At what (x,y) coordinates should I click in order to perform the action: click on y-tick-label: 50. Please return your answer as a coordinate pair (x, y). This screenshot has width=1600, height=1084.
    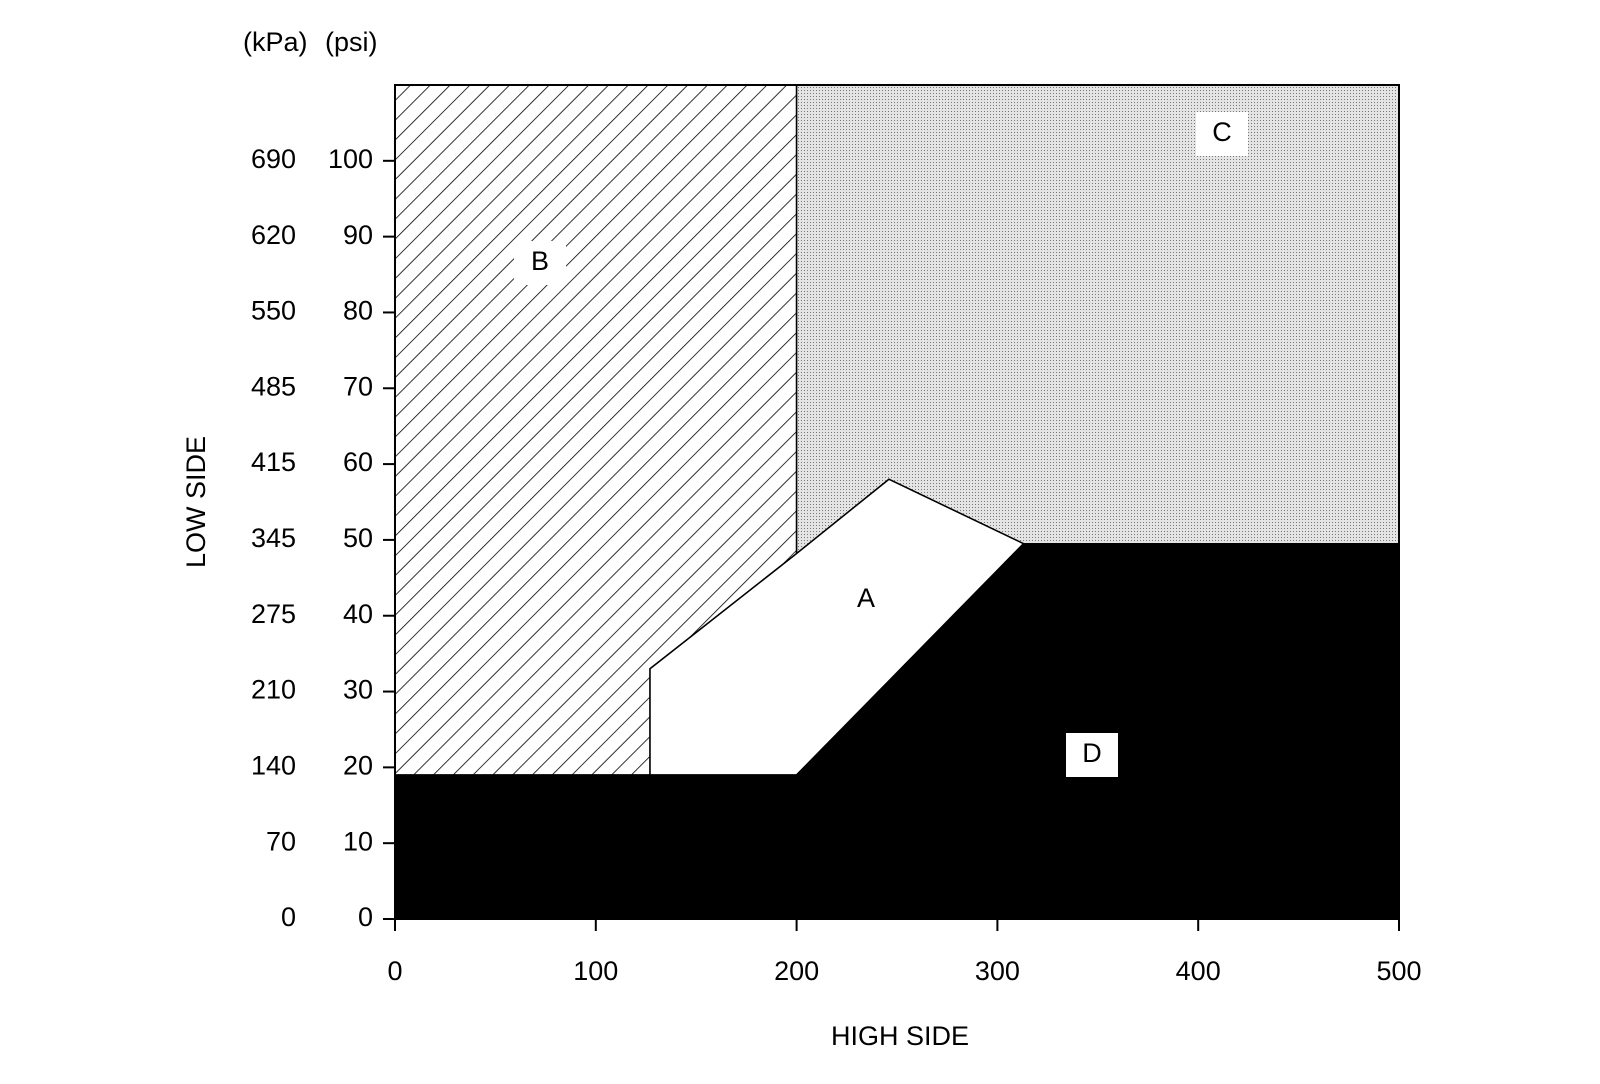
    Looking at the image, I should click on (358, 538).